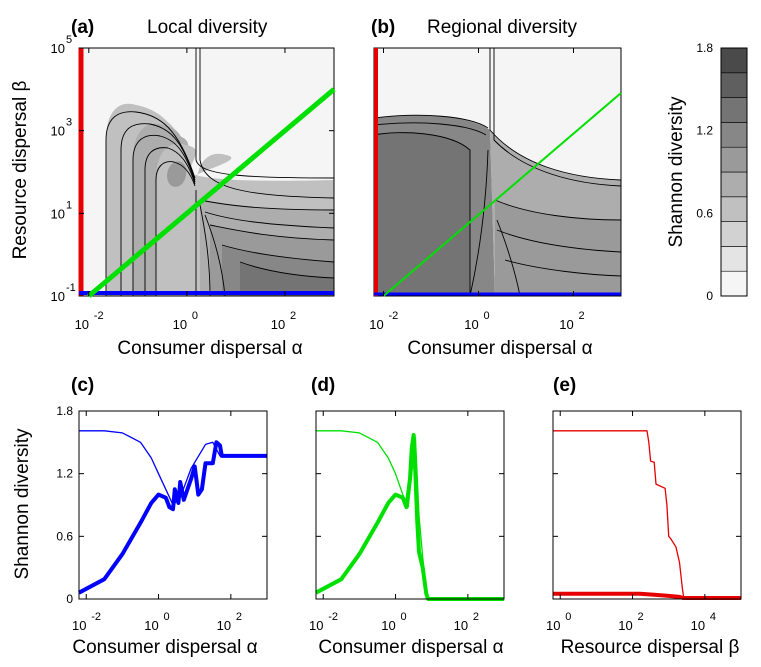 This screenshot has height=667, width=761. I want to click on colorbar-ticks: 0 0.6 1.2 1.8, so click(704, 172).